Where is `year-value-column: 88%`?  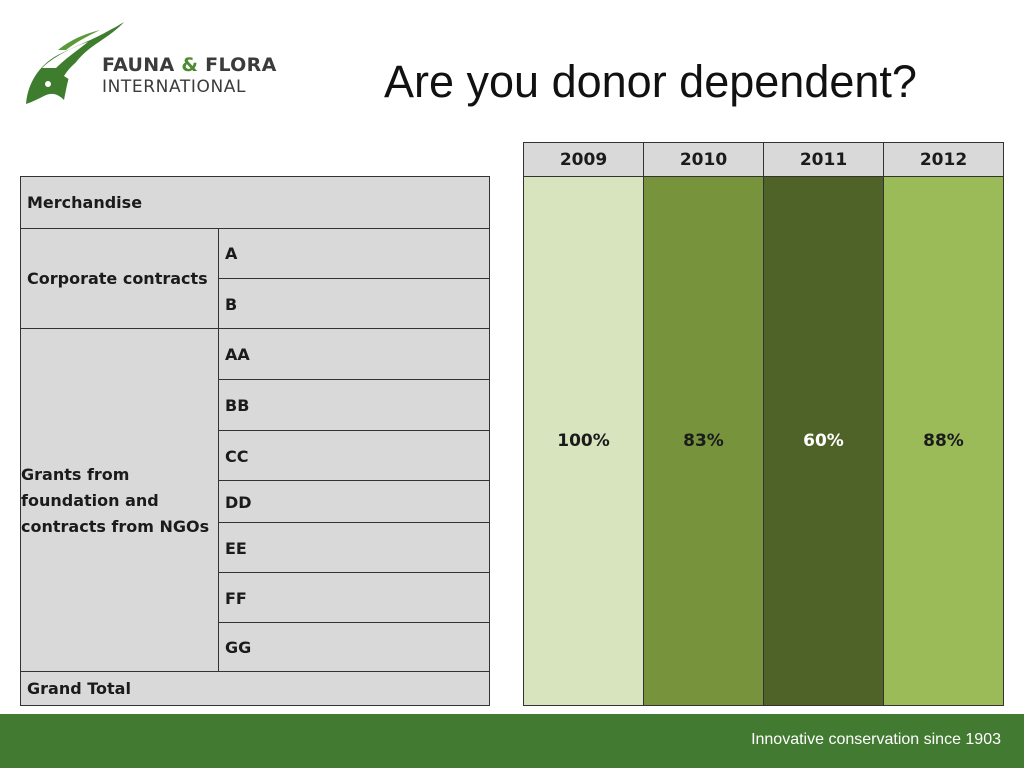
year-value-column: 88% is located at coordinates (943, 441).